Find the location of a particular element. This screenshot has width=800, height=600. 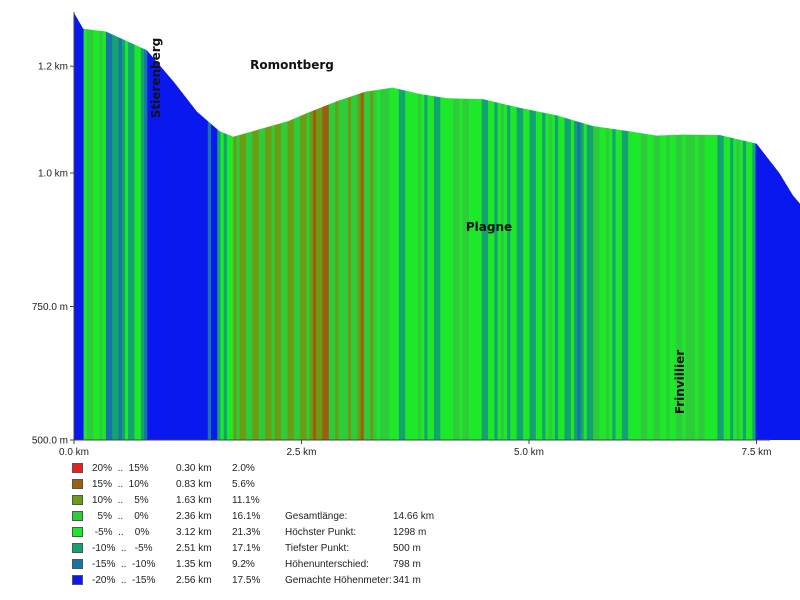

y-tick-label: 750.0 m is located at coordinates (50, 307).